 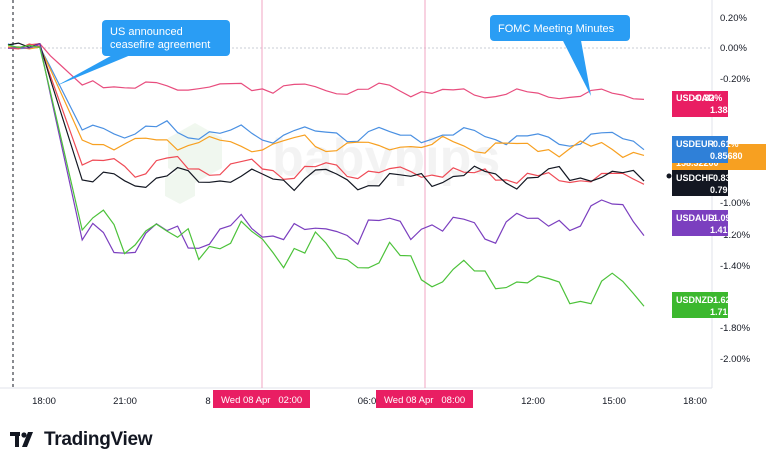 What do you see at coordinates (726, 156) in the screenshot?
I see `tag-usdeur-price: 0.85680` at bounding box center [726, 156].